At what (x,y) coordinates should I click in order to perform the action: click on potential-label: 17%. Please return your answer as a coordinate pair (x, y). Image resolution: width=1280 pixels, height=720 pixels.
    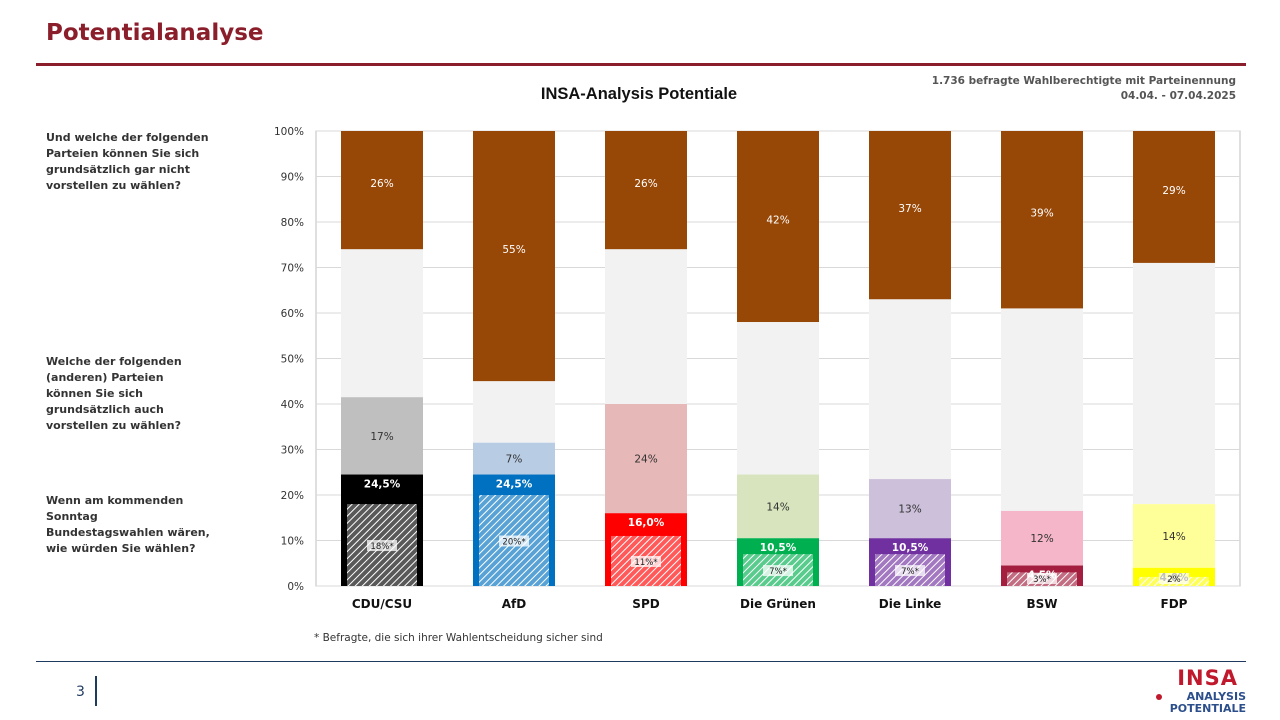
    Looking at the image, I should click on (381, 437).